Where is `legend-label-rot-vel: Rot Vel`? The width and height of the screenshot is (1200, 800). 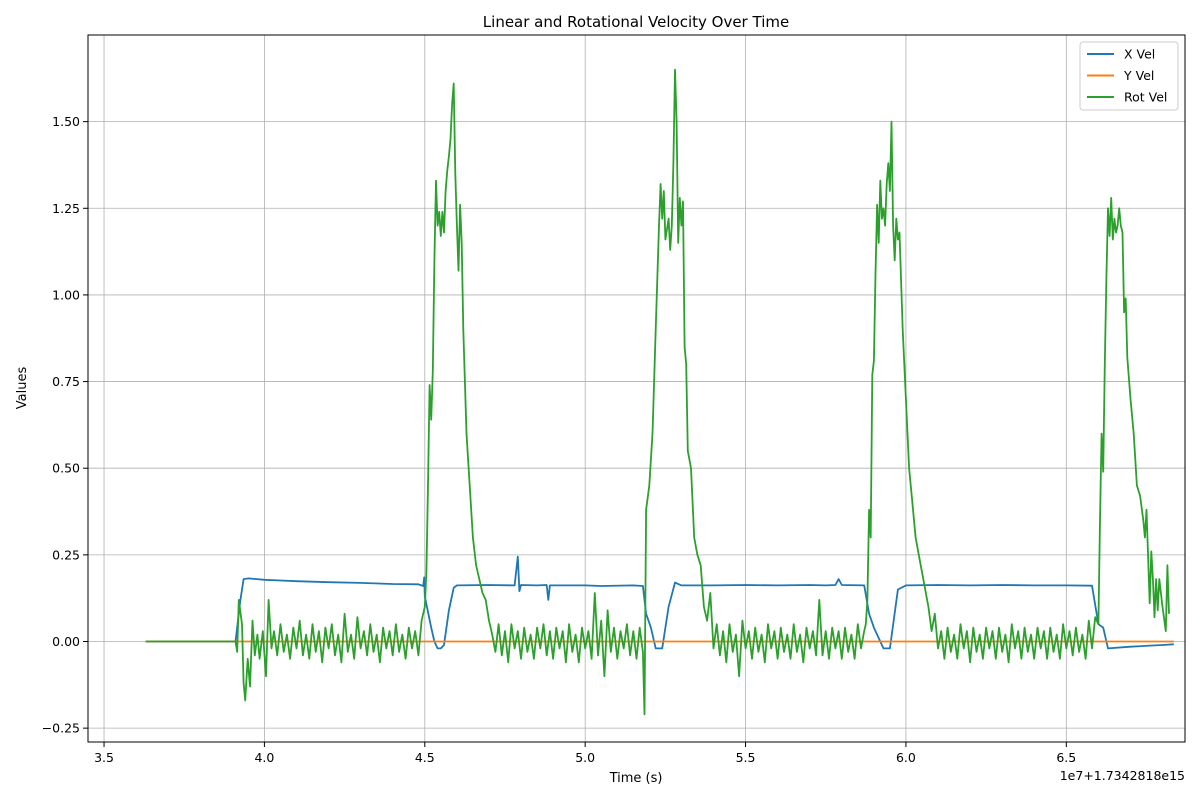
legend-label-rot-vel: Rot Vel is located at coordinates (1145, 97).